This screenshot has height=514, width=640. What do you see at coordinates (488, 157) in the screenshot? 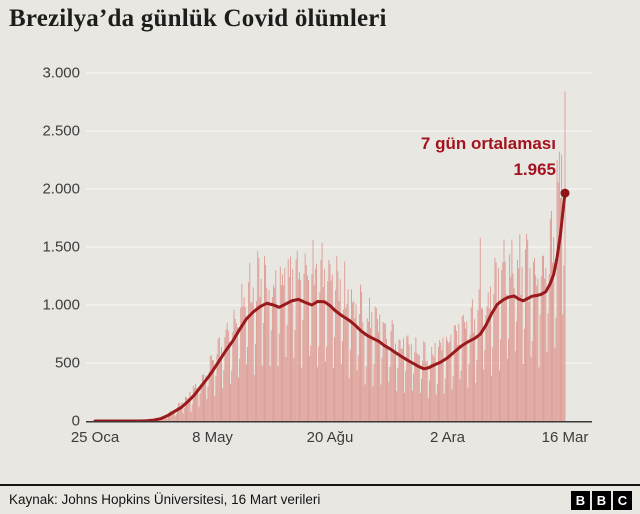
I see `seven-day-average-annotation: 7 gün ortalaması 1.965` at bounding box center [488, 157].